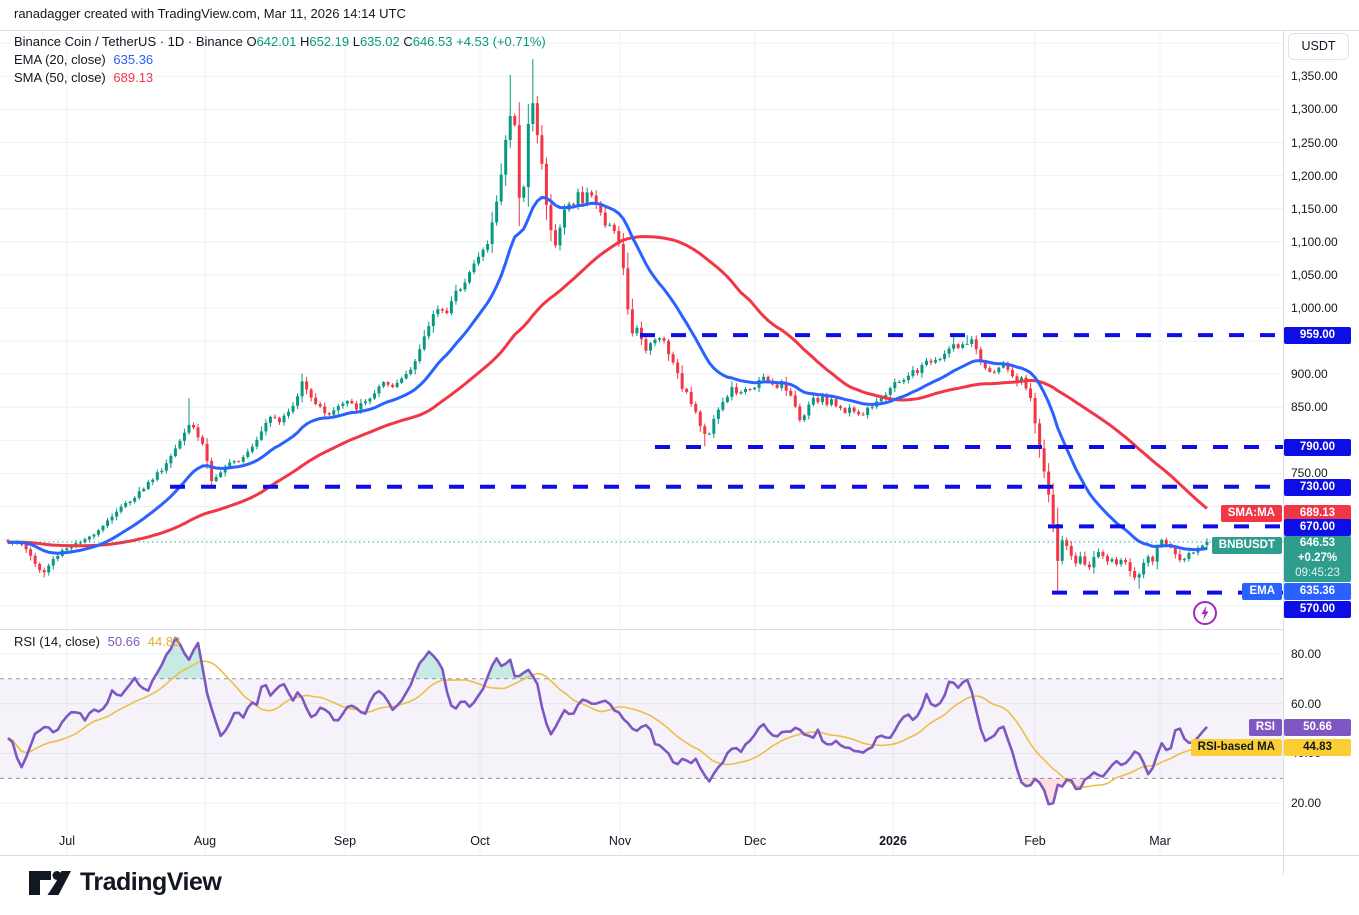 The width and height of the screenshot is (1359, 915). I want to click on sma-legend-label: SMA (50, close), so click(60, 77).